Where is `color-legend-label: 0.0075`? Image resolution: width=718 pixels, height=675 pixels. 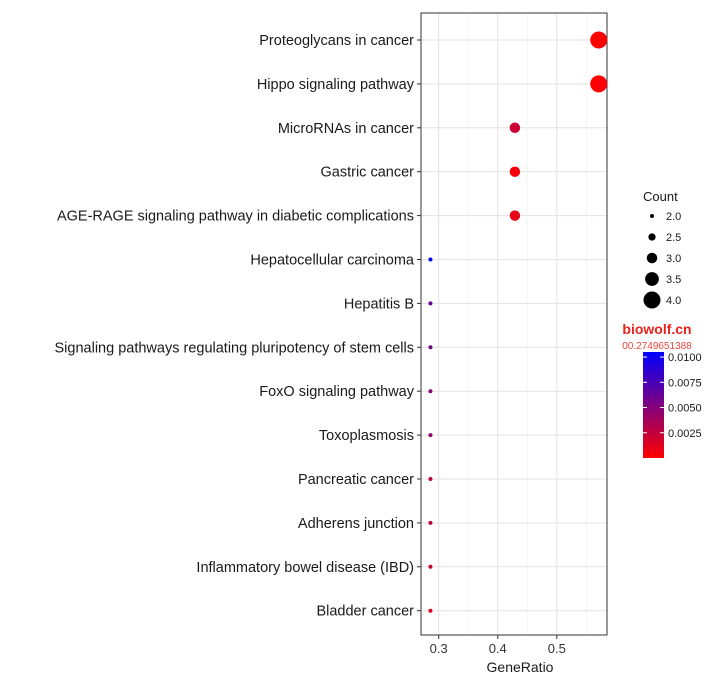
color-legend-label: 0.0075 is located at coordinates (685, 383).